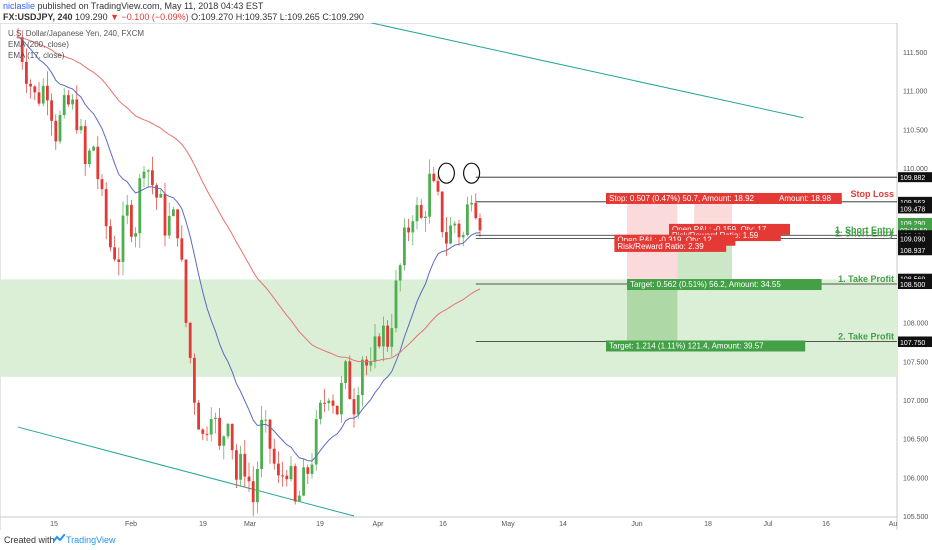 This screenshot has width=932, height=550. I want to click on pnl-label-2-bg, so click(675, 240).